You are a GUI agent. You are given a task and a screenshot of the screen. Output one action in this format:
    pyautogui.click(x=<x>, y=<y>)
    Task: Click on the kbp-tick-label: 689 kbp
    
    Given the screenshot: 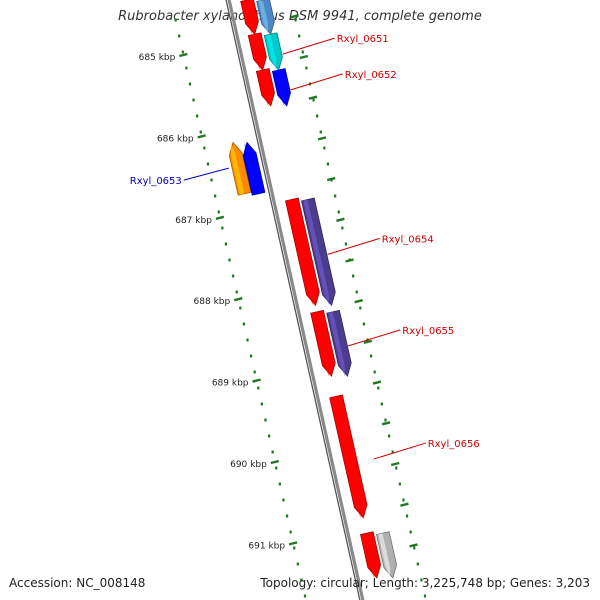 What is the action you would take?
    pyautogui.click(x=230, y=384)
    